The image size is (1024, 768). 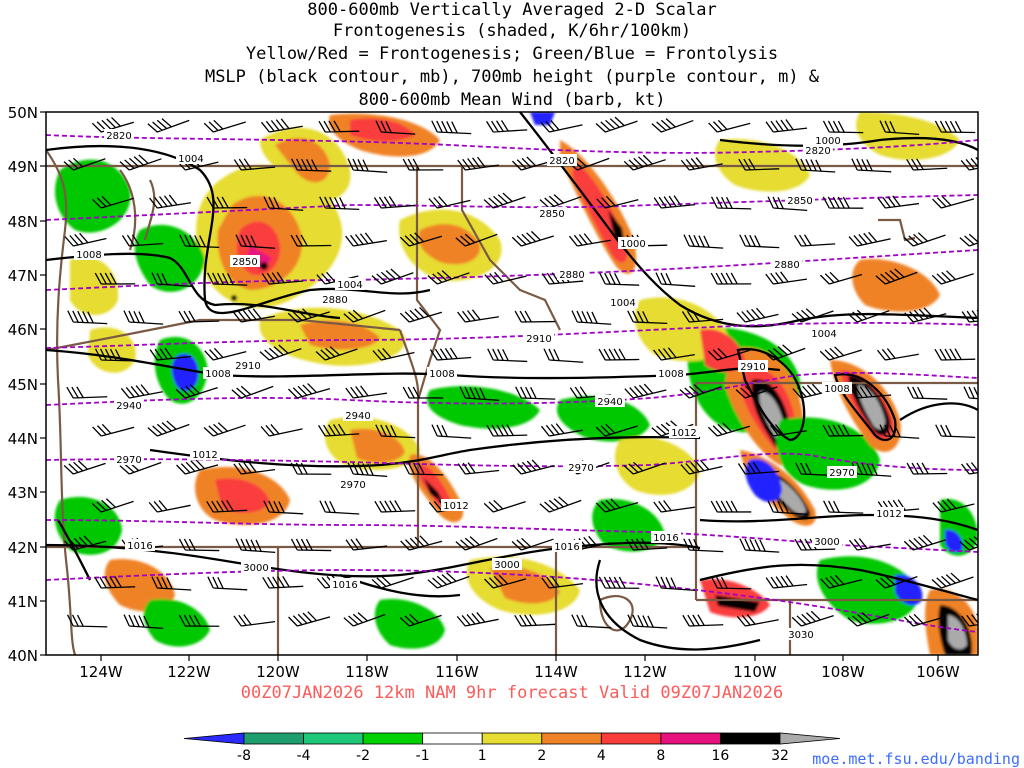 I want to click on mslp-label: 1004, so click(x=190, y=159).